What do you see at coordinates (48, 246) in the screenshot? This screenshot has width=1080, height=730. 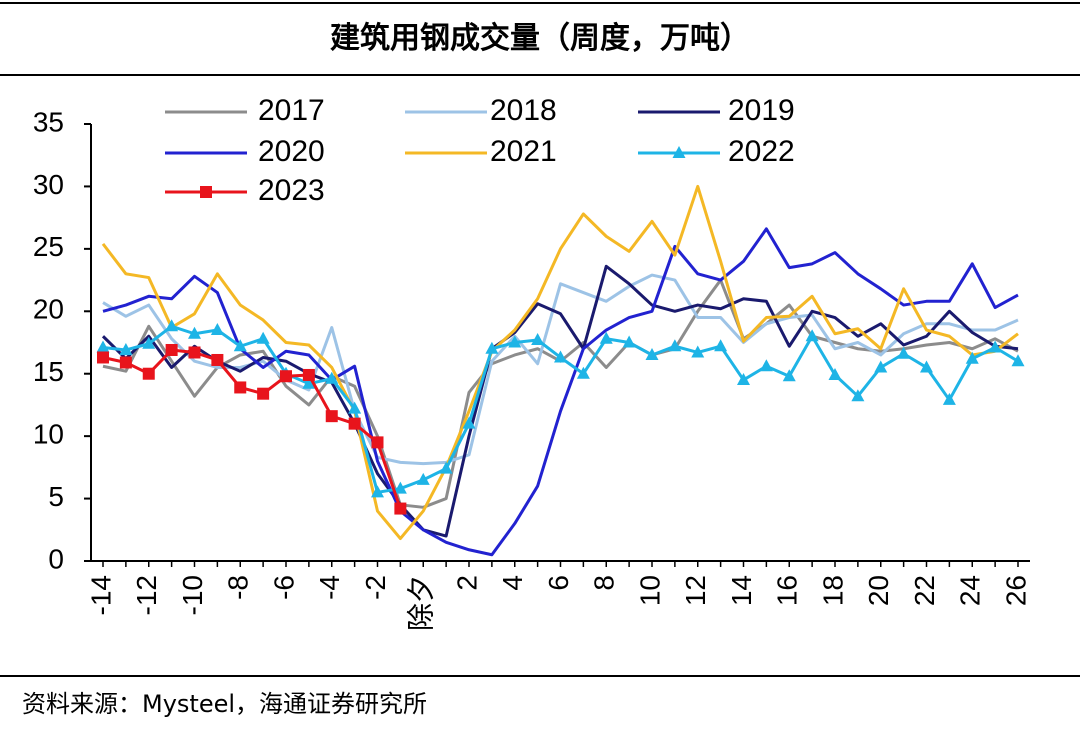 I see `y-tick-label: 25` at bounding box center [48, 246].